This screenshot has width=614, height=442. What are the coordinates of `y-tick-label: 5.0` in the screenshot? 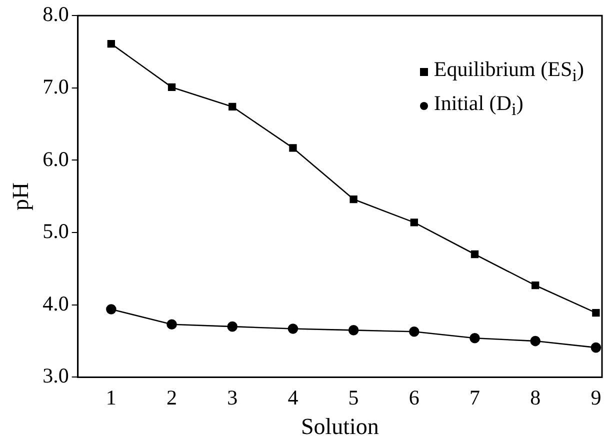 It's located at (55, 231).